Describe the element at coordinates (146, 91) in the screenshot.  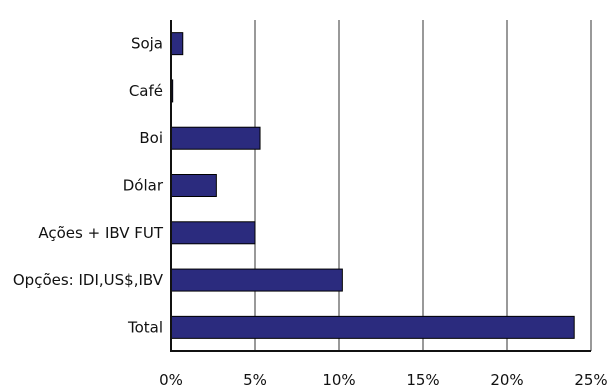
I see `category-label-1: Café` at that location.